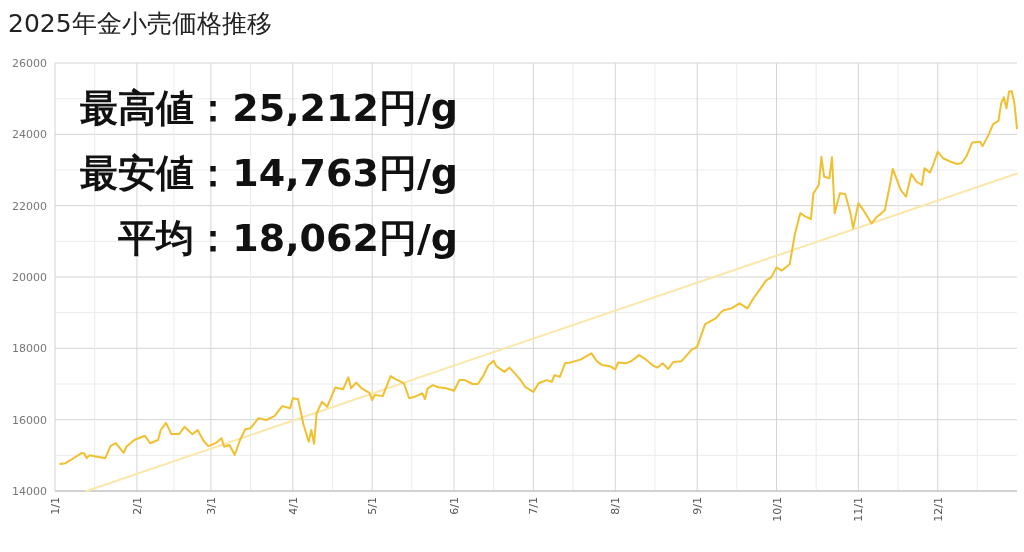 Image resolution: width=1024 pixels, height=552 pixels. Describe the element at coordinates (29, 277) in the screenshot. I see `y-tick-label: 20000` at that location.